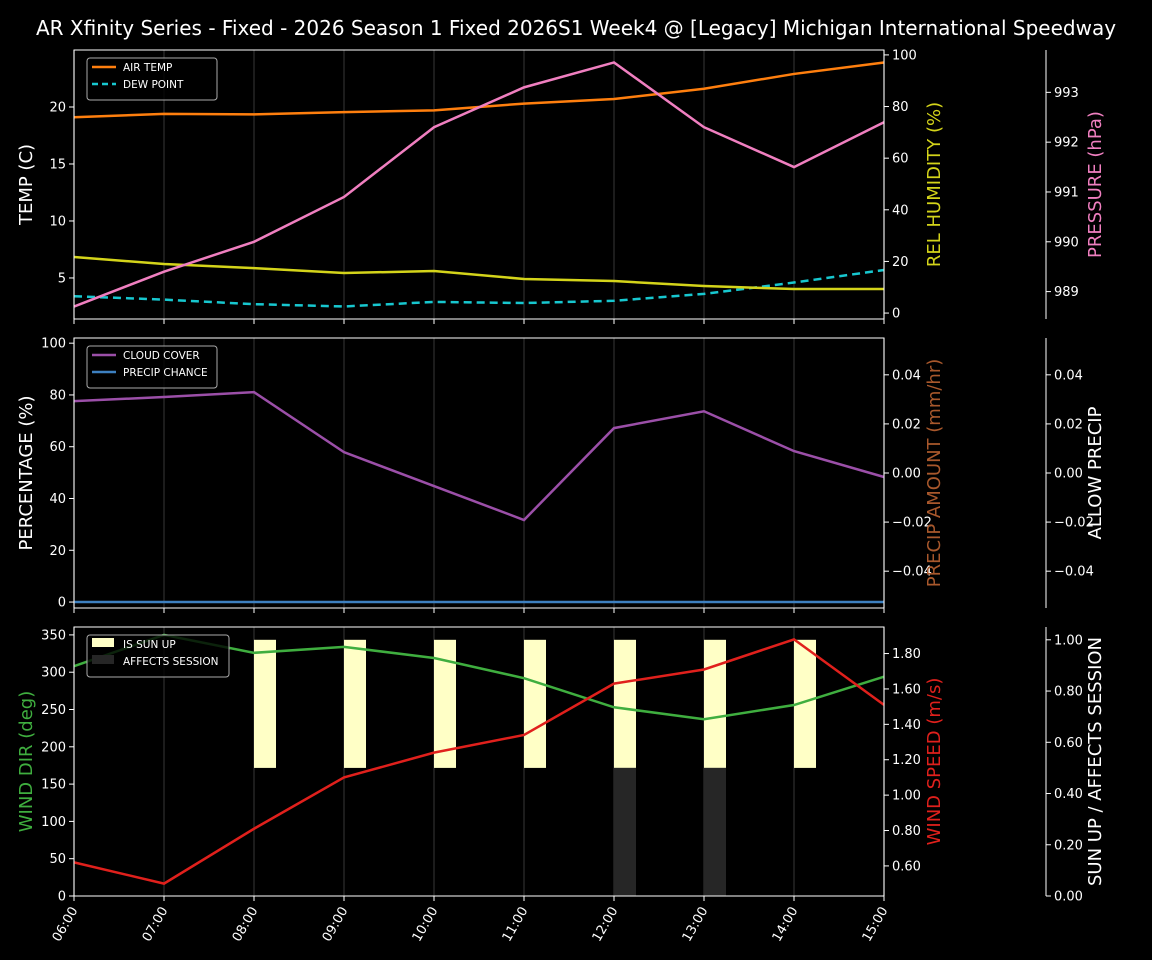 The height and width of the screenshot is (960, 1152). I want to click on y-tick-label: 0.60, so click(906, 866).